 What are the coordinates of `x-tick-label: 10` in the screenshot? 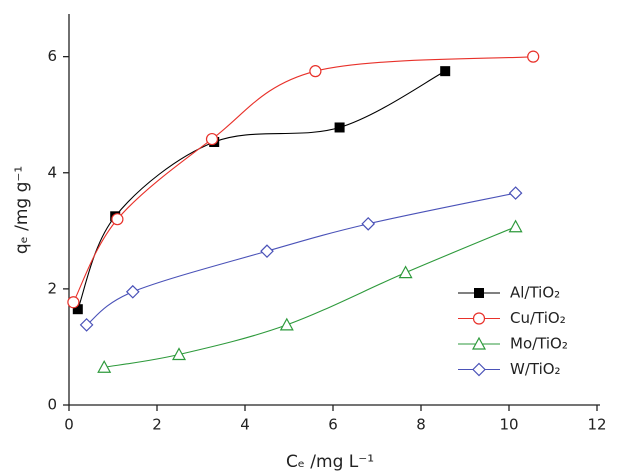 It's located at (508, 425).